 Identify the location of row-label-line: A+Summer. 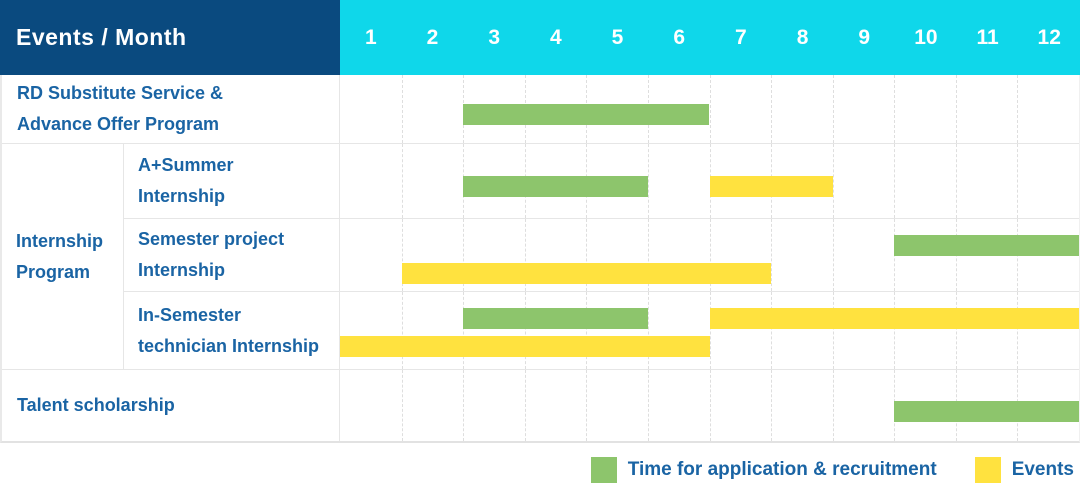
(186, 165).